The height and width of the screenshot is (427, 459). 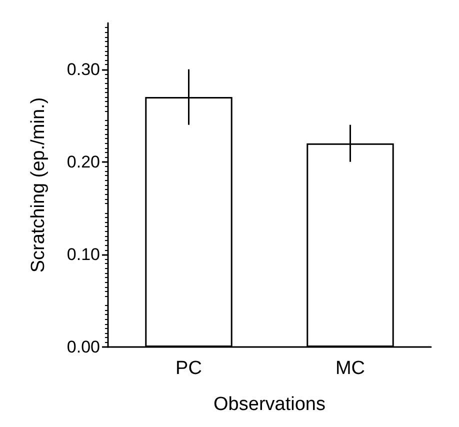 I want to click on x-axis-title: Observations, so click(x=270, y=404).